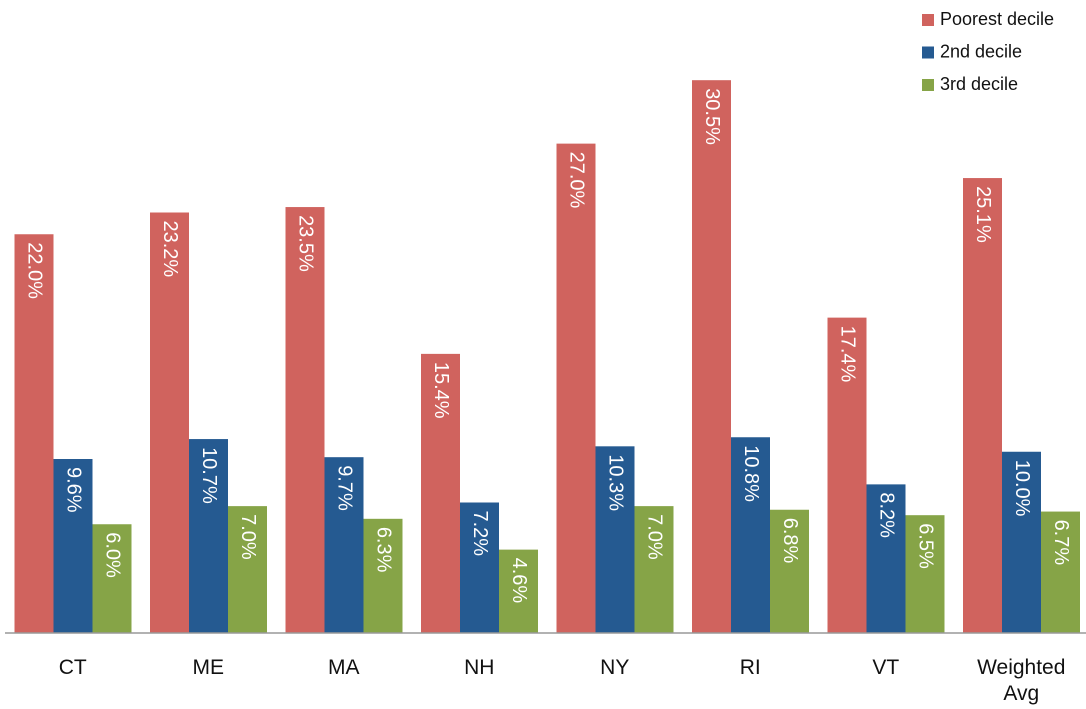 The image size is (1086, 709). What do you see at coordinates (344, 667) in the screenshot?
I see `x-tick-label: MA` at bounding box center [344, 667].